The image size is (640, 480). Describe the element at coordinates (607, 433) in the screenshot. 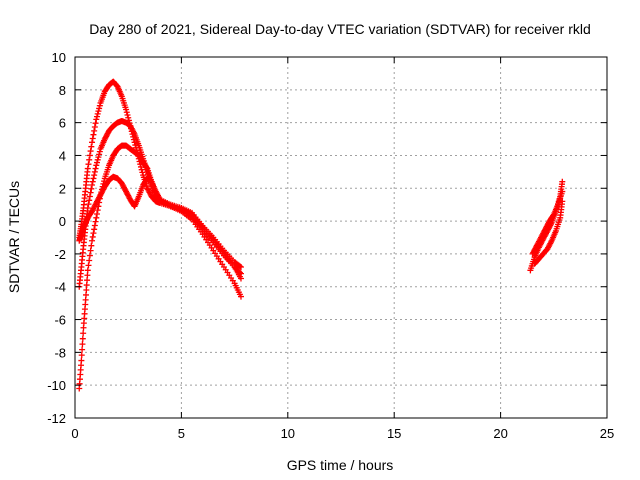

I see `x-tick-label: 25` at that location.